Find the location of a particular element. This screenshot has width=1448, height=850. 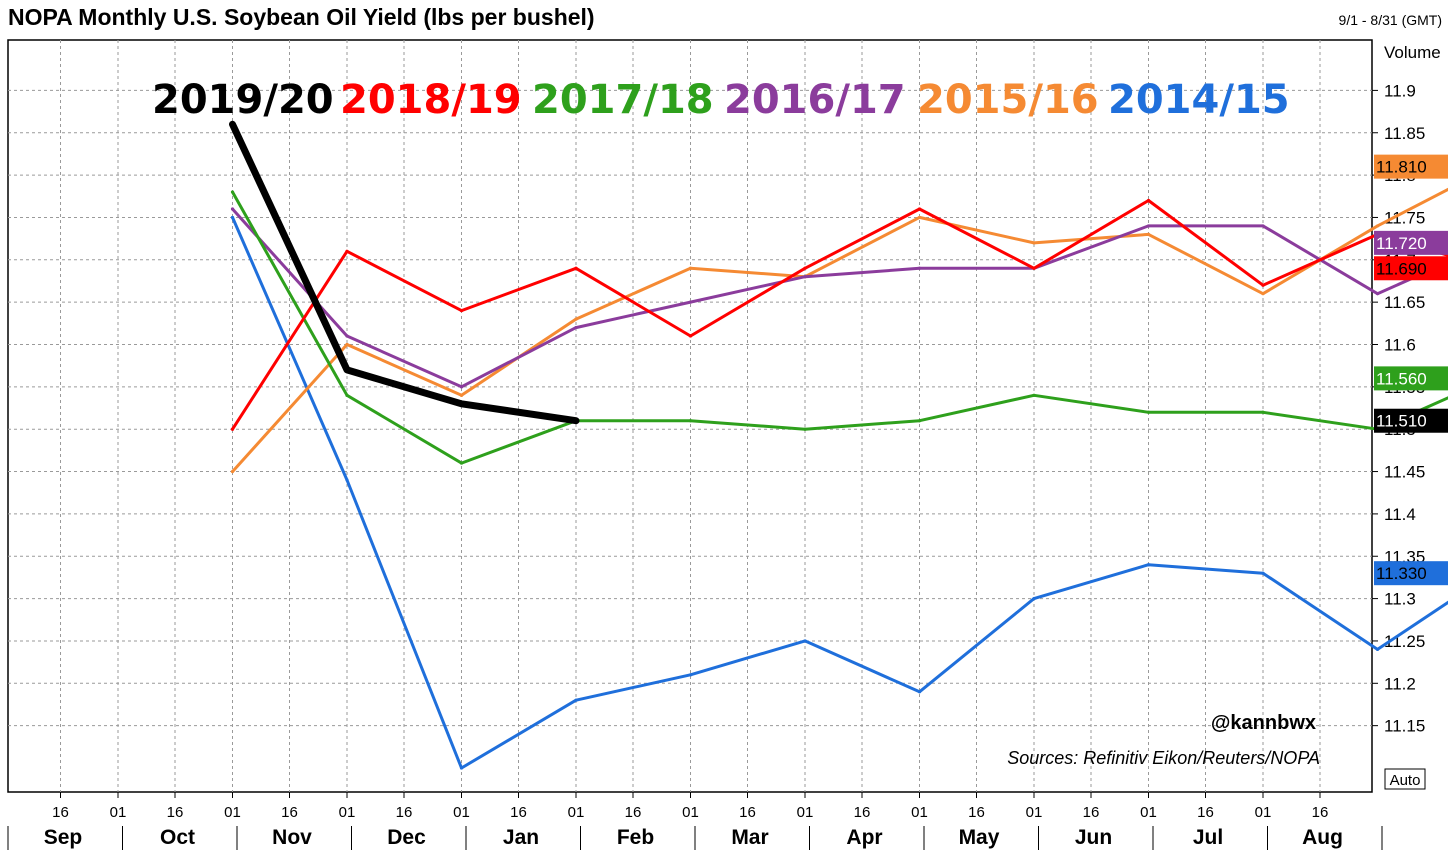

legend-item: 2015/16 is located at coordinates (1008, 100).